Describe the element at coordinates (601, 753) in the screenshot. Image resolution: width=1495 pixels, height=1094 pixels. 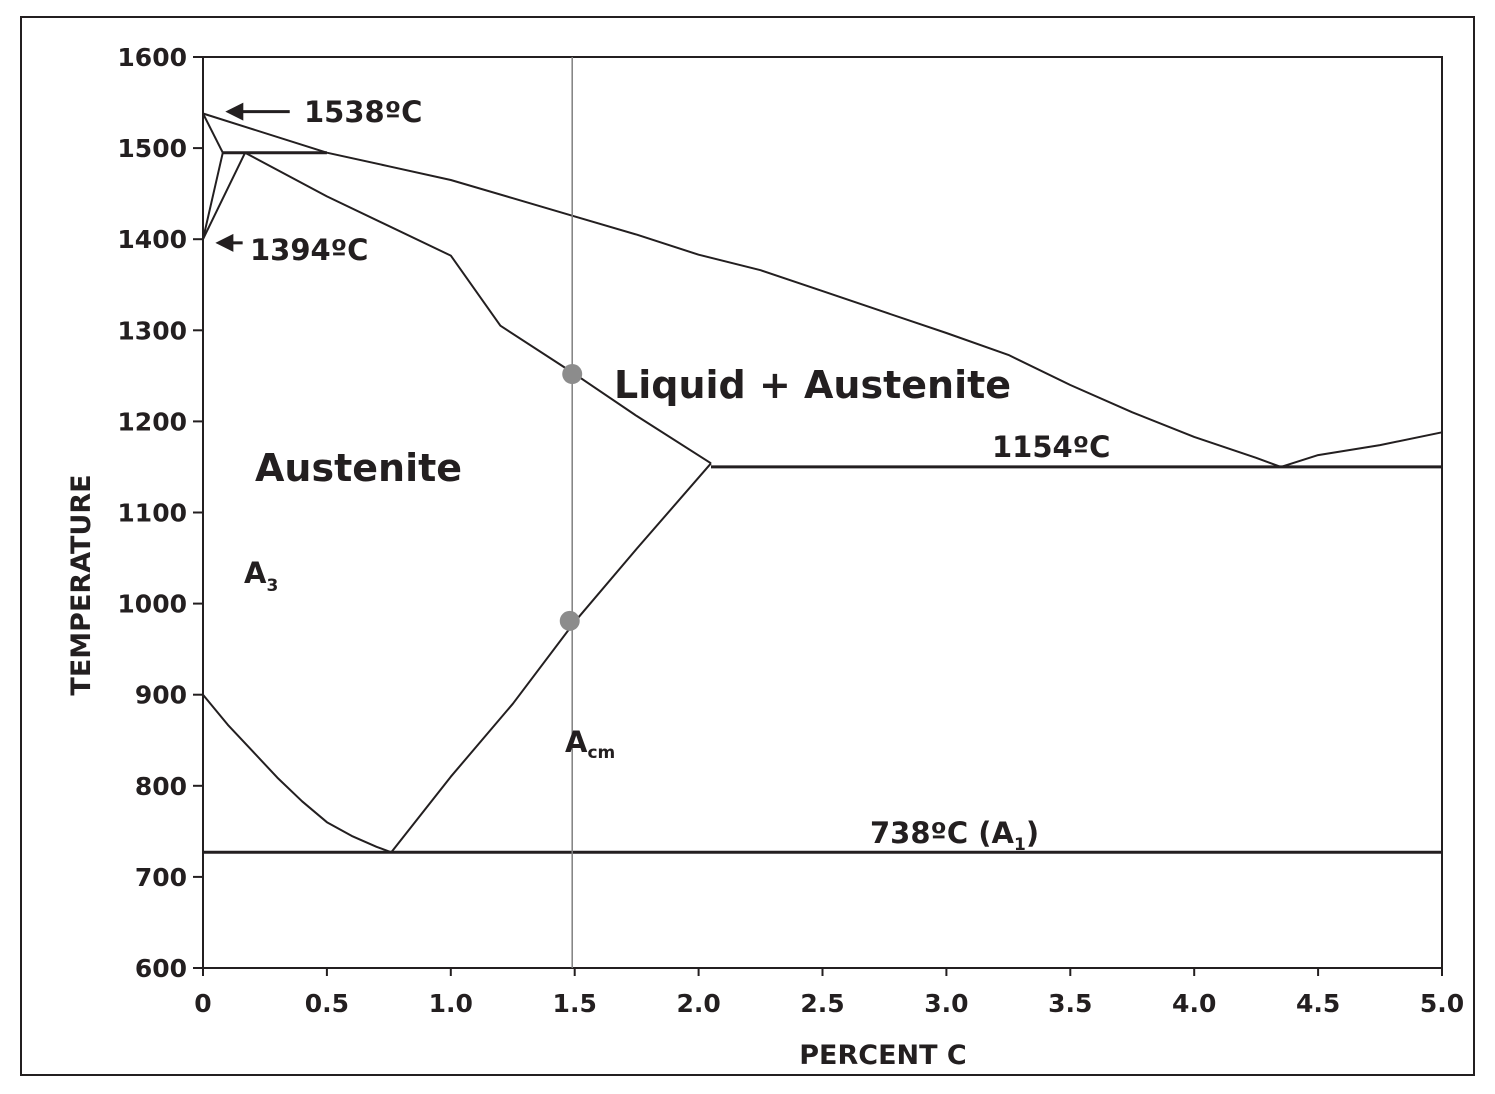
I see `label-acm-sub: cm` at that location.